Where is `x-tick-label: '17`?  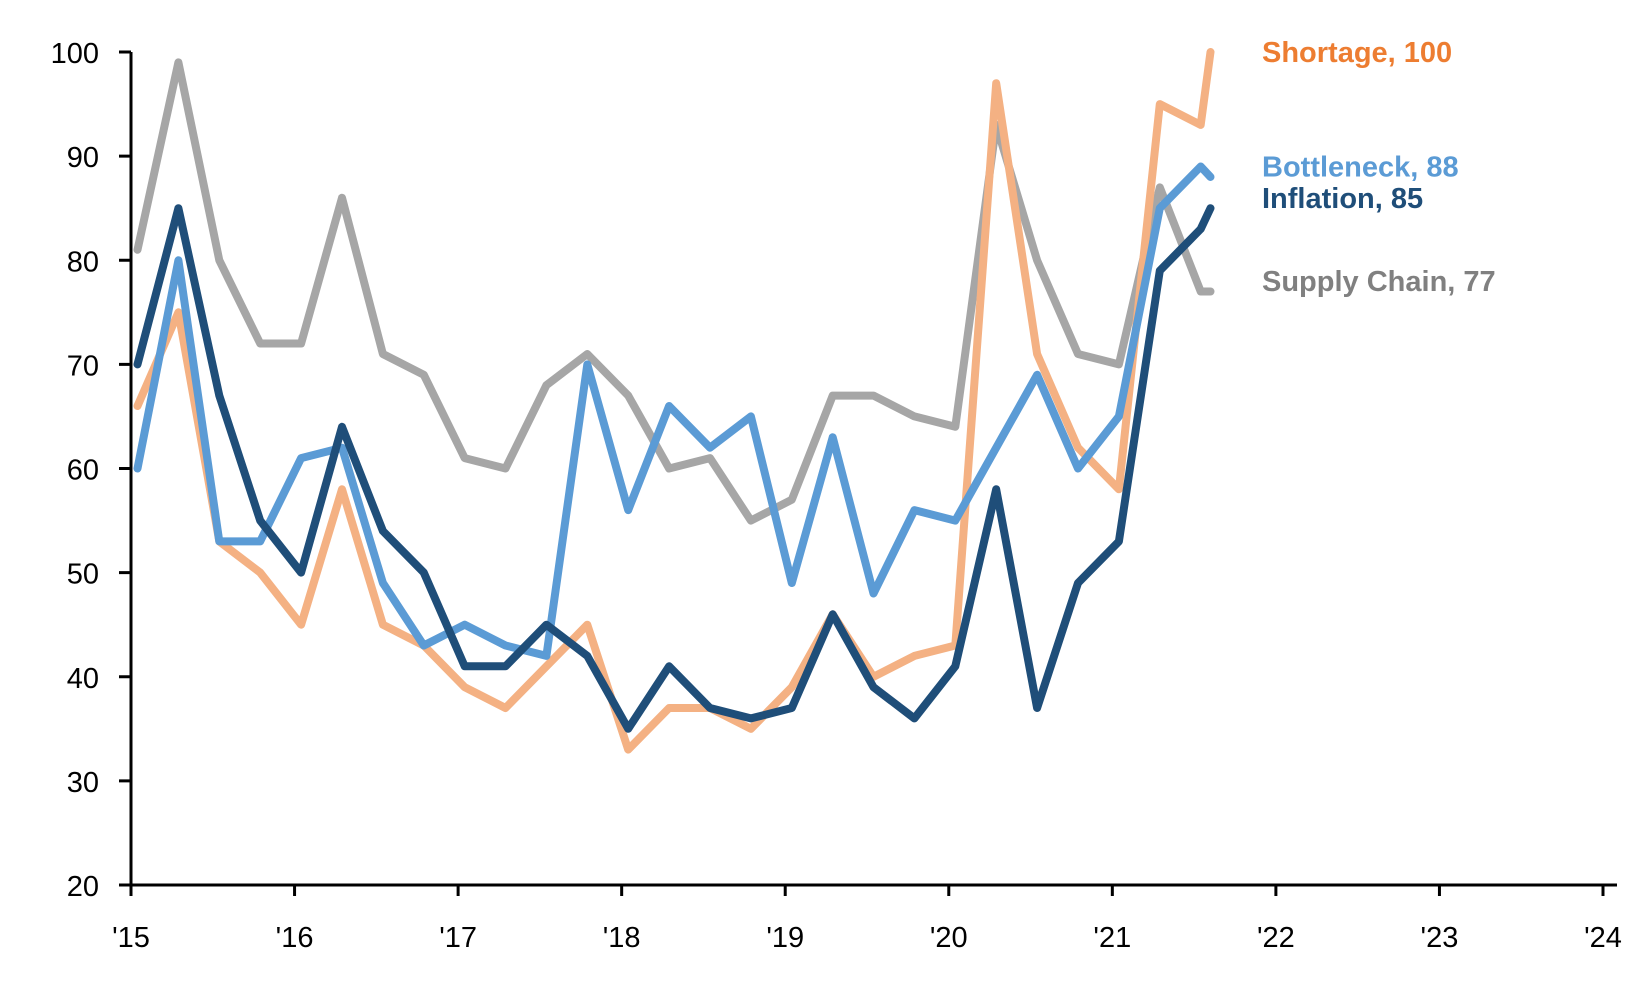
x-tick-label: '17 is located at coordinates (458, 938).